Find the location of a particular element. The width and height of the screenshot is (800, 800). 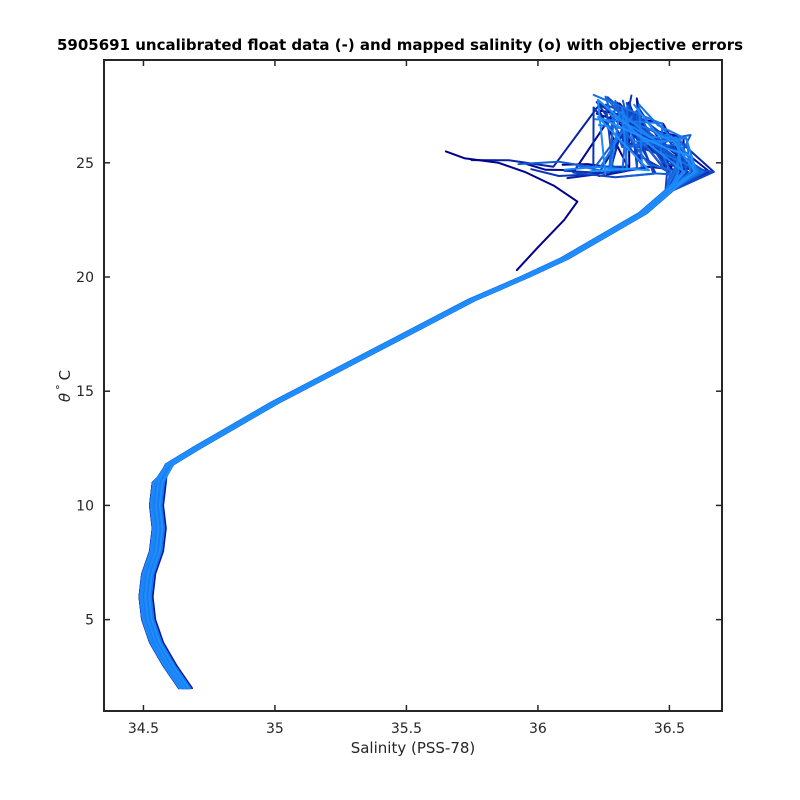

y-tick-label: 5 is located at coordinates (89, 621).